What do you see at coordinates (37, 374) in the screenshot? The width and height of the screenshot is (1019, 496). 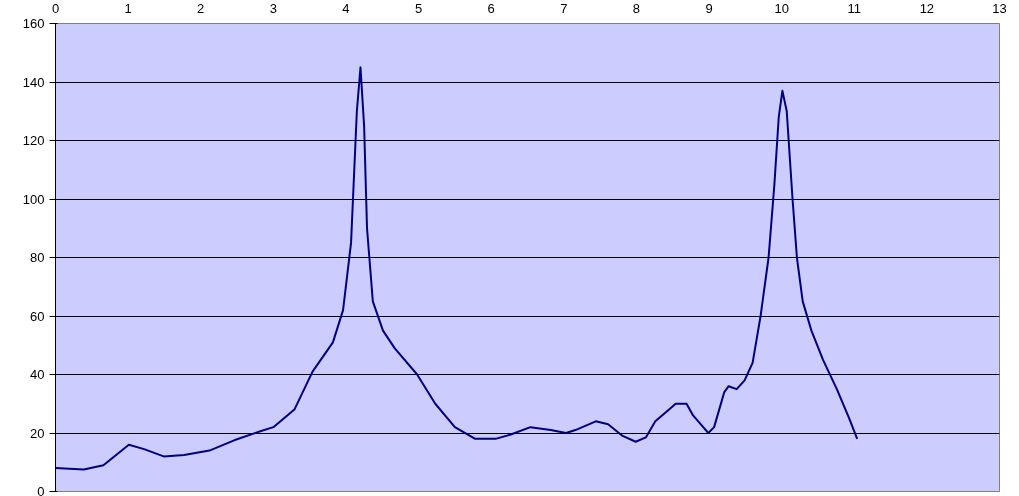 I see `y-tick-label: 40` at bounding box center [37, 374].